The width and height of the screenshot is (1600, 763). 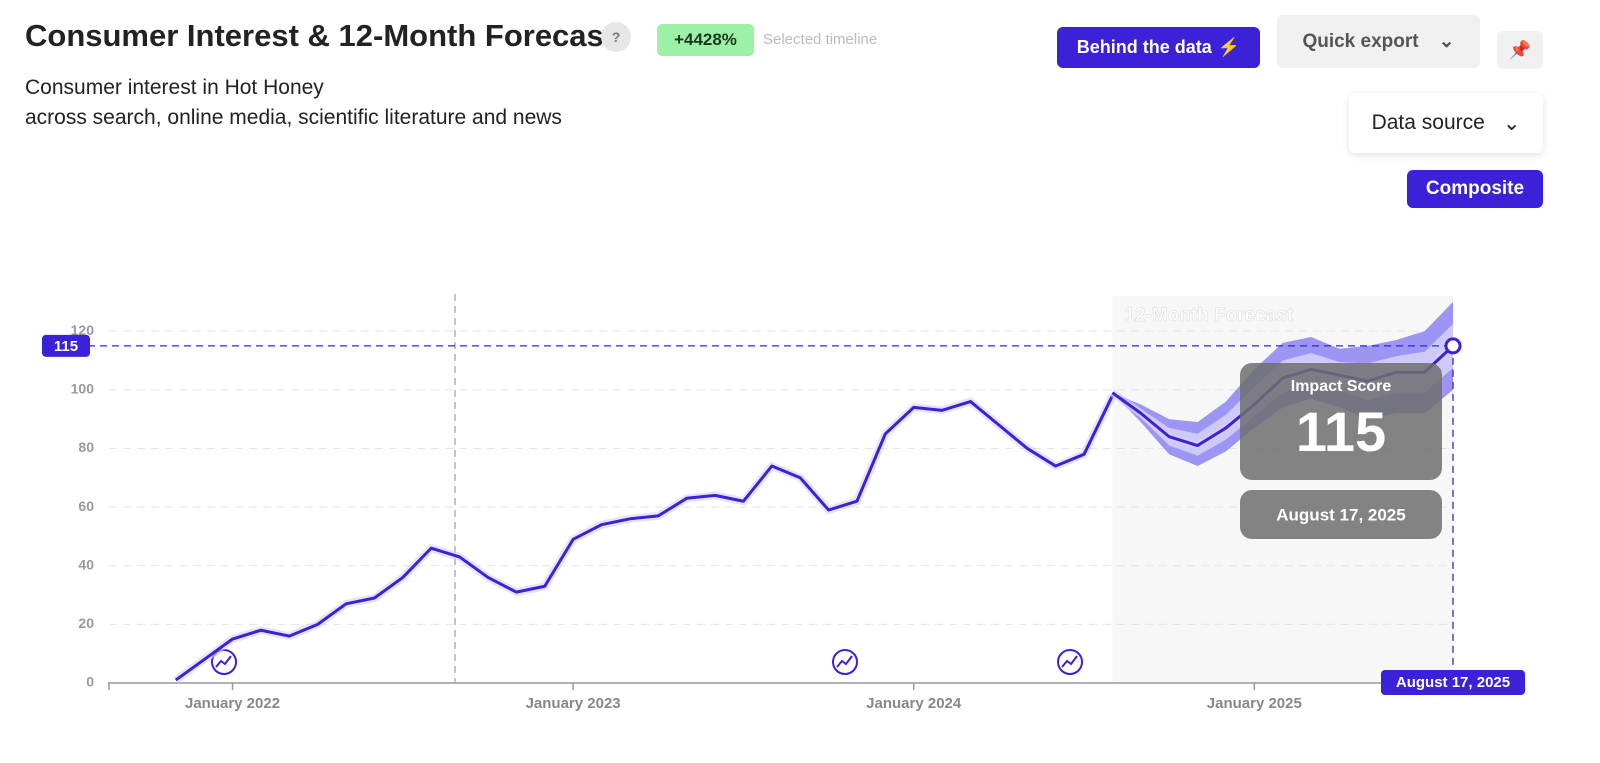 I want to click on help: ?, so click(x=616, y=37).